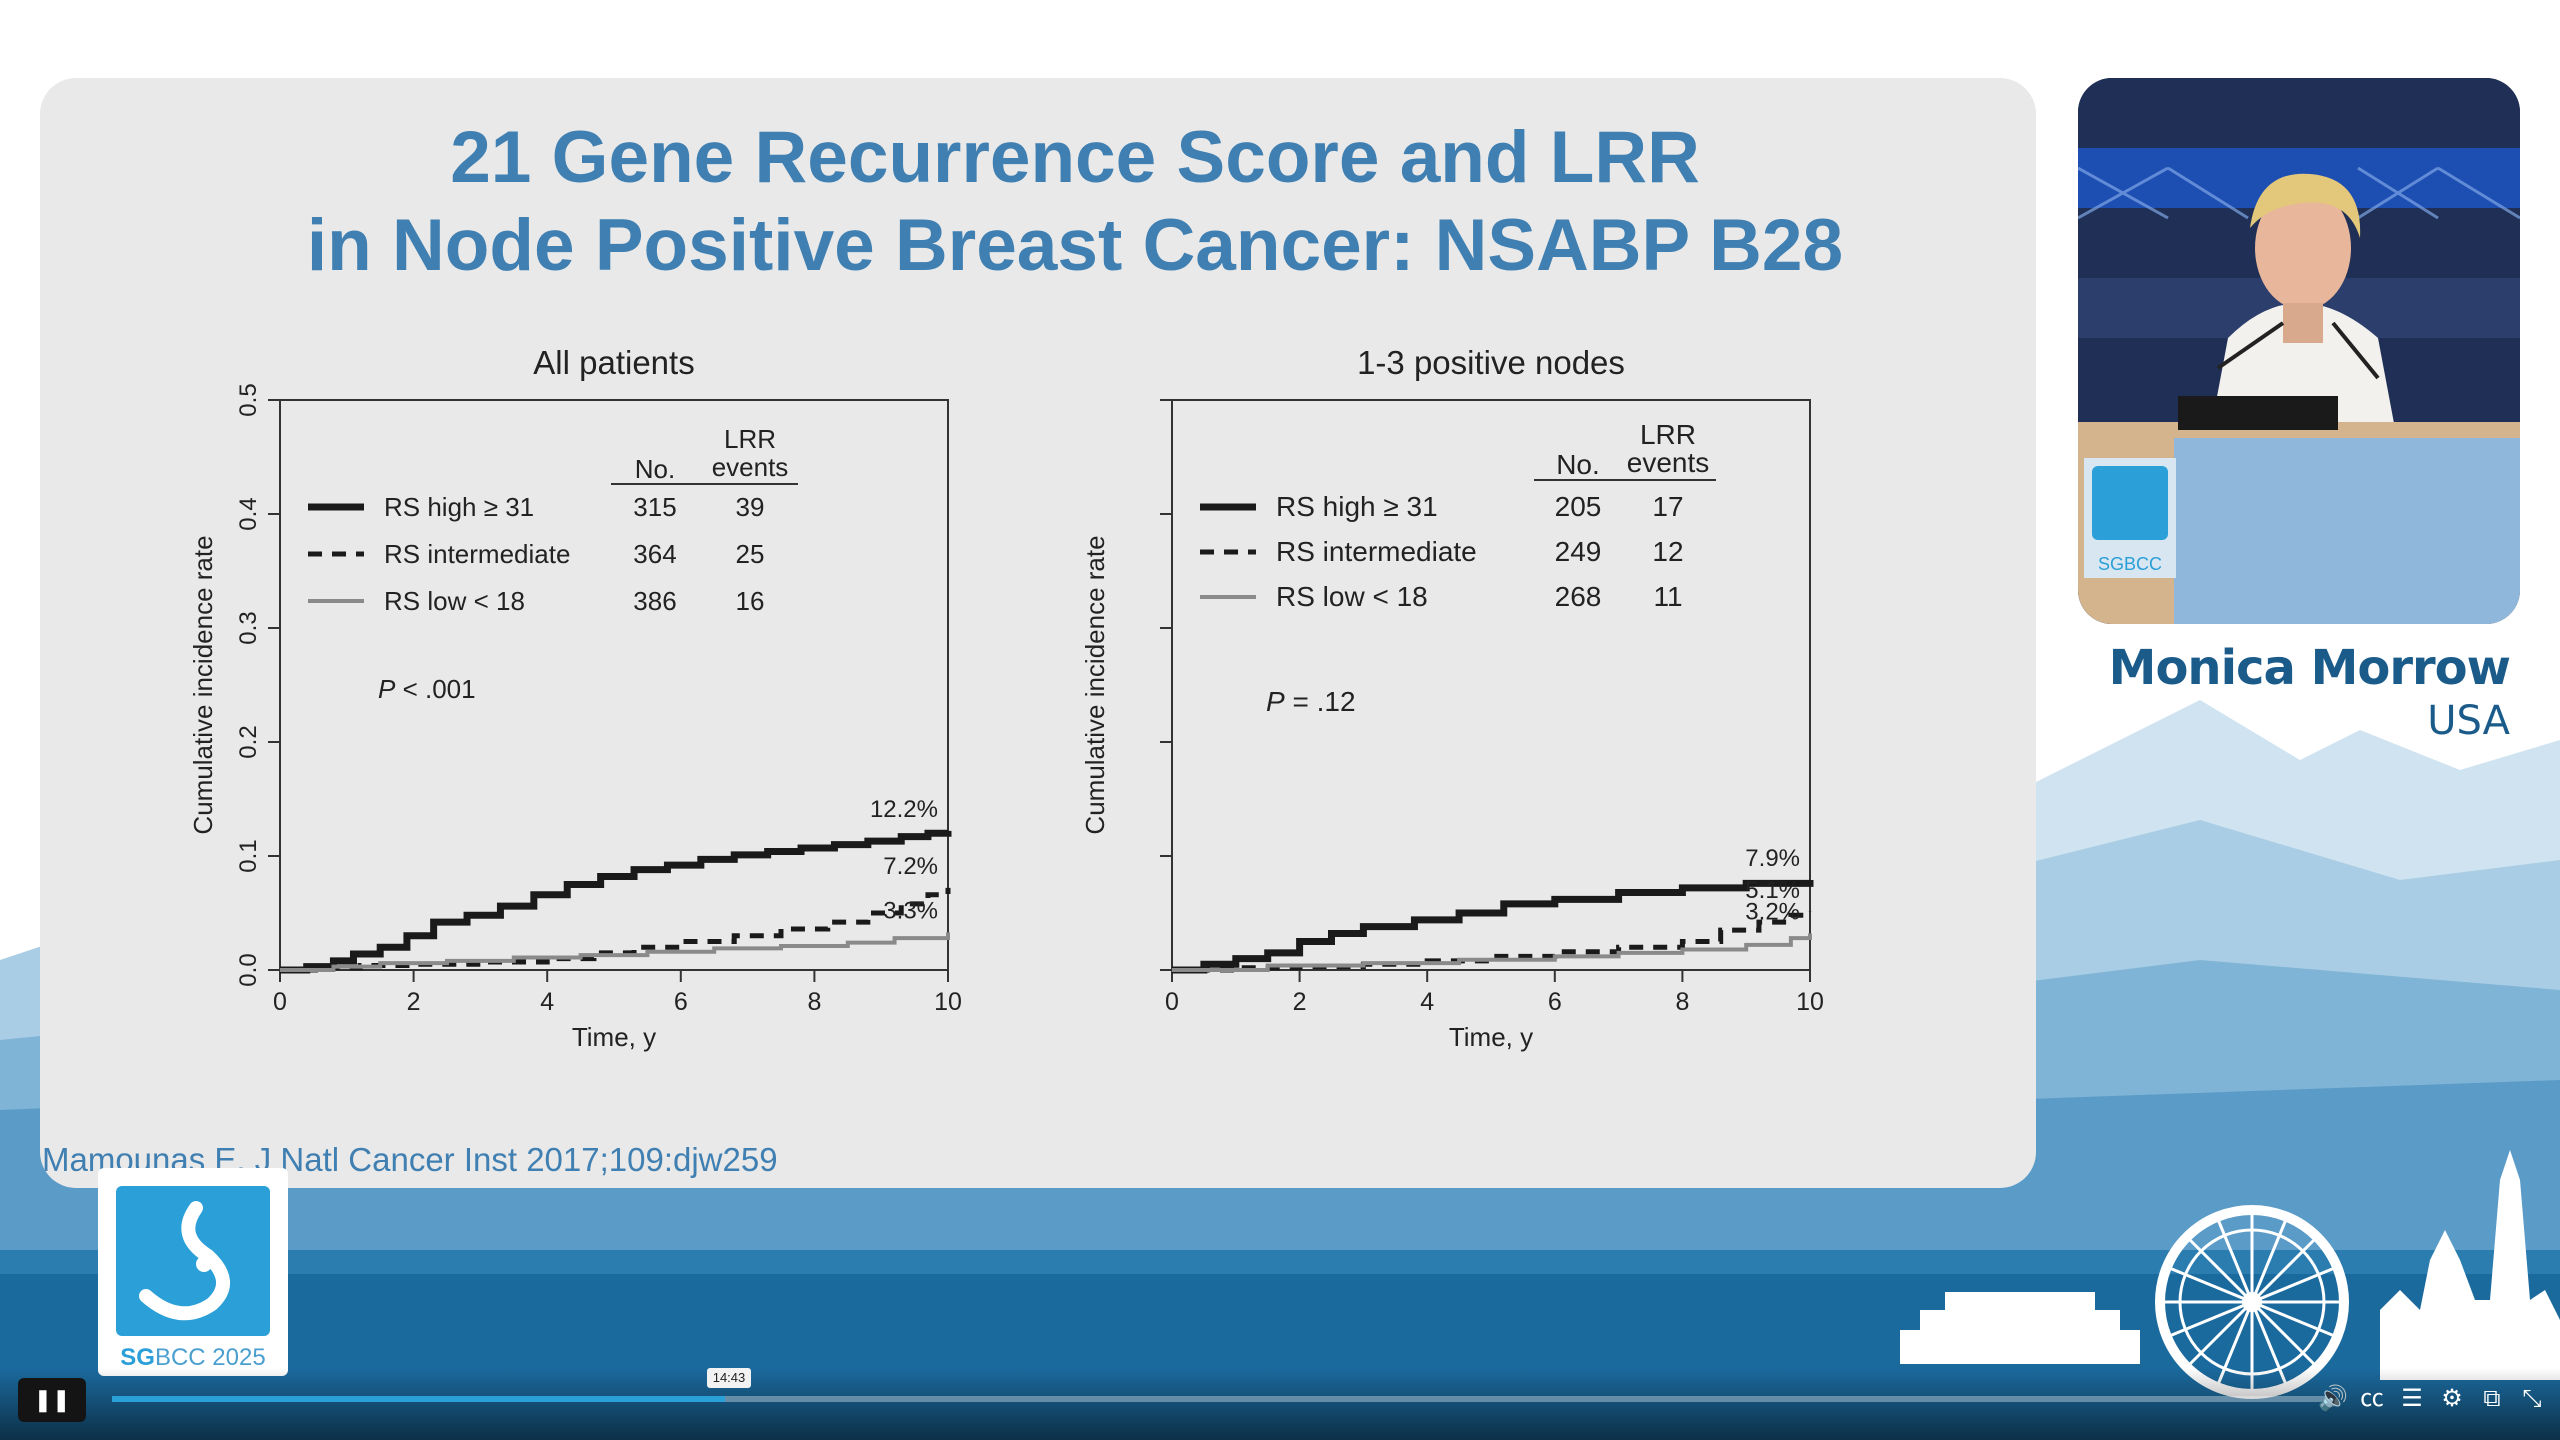 This screenshot has height=1440, width=2560. I want to click on chart2-end-label-3: 3.2%, so click(1772, 912).